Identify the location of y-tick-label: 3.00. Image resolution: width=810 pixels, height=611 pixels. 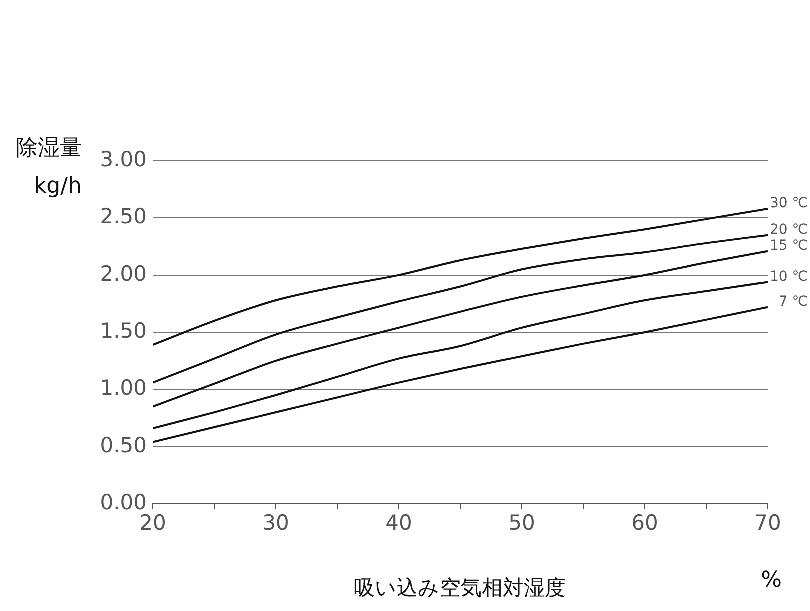
(123, 159).